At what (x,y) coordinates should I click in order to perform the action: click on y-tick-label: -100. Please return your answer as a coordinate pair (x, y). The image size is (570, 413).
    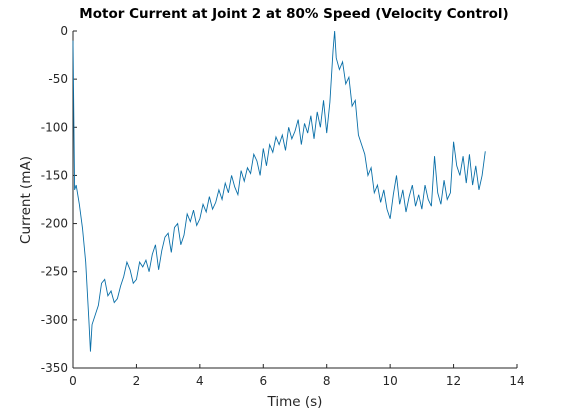
    Looking at the image, I should click on (54, 127).